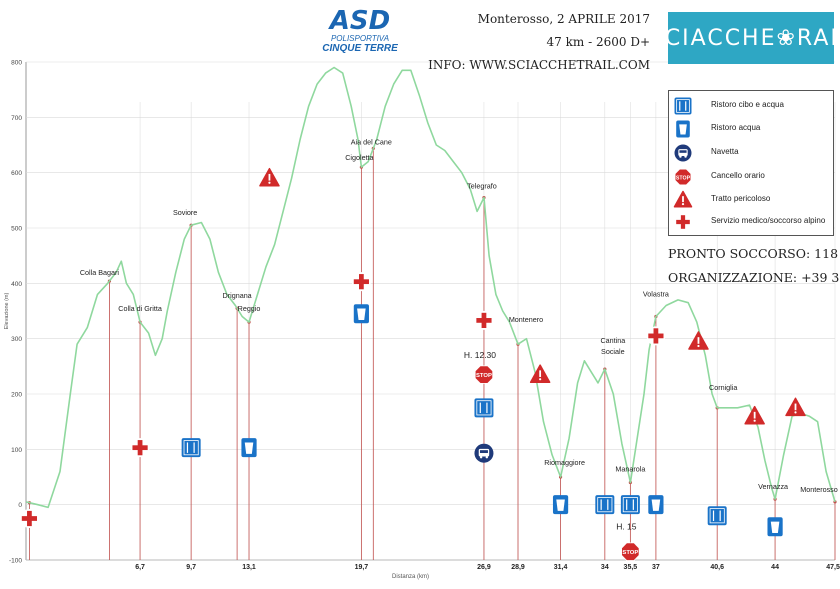 The width and height of the screenshot is (840, 589). I want to click on x-tick-label: 6,7, so click(140, 567).